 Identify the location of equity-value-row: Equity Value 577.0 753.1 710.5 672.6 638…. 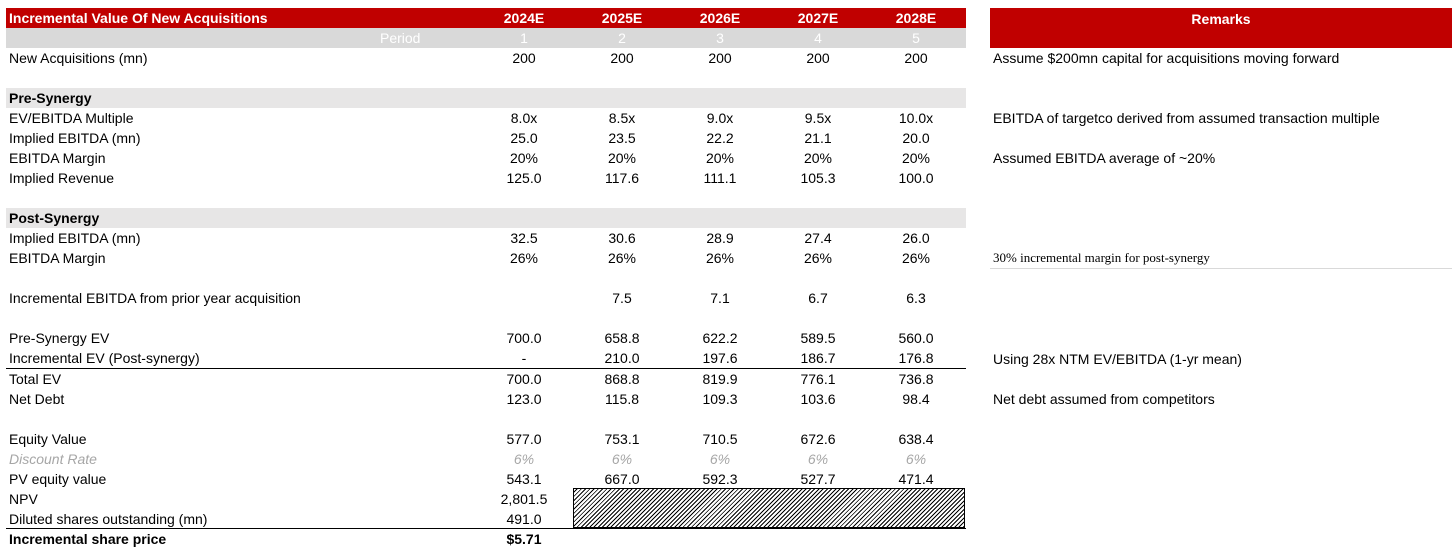
(486, 439).